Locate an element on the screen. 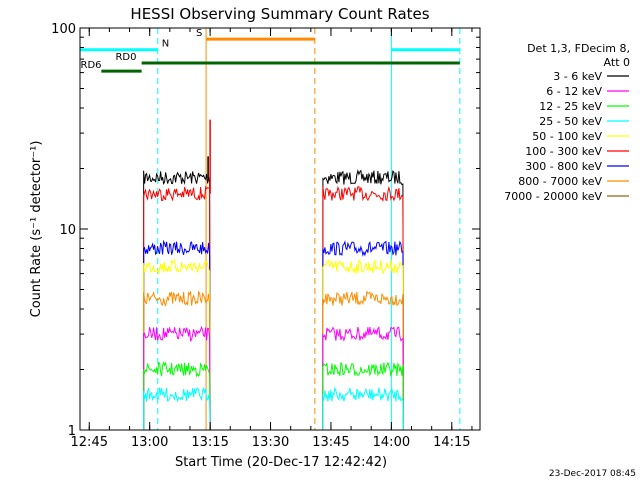 This screenshot has height=480, width=640. timestamp: 23-Dec-2017 08:45 is located at coordinates (592, 474).